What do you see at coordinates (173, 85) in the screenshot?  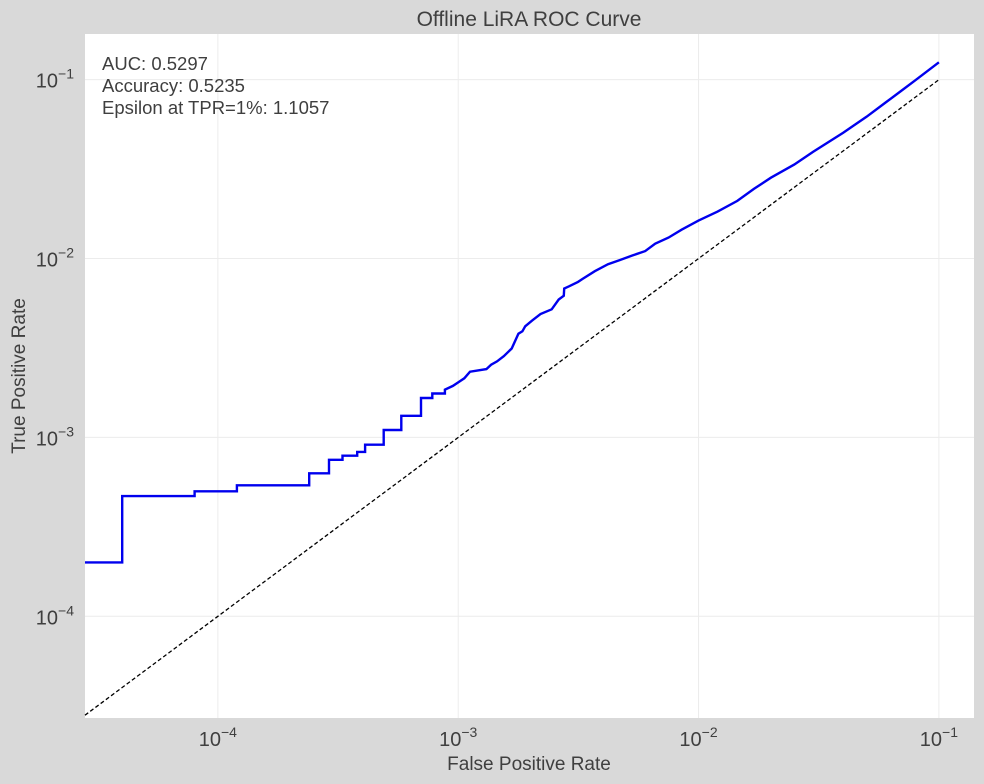 I see `annotation-accuracy: Accuracy: 0.5235` at bounding box center [173, 85].